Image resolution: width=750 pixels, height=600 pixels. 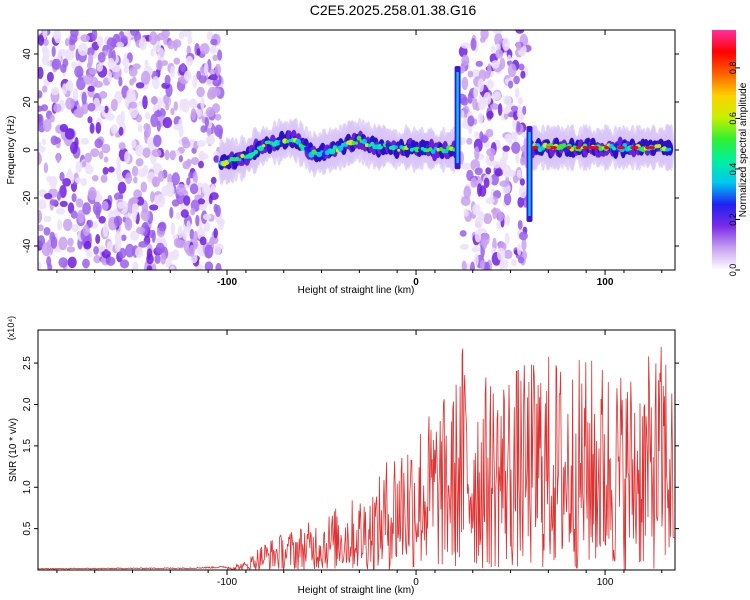 I want to click on snr-ylabel: SNR (10 * v/v), so click(x=13, y=450).